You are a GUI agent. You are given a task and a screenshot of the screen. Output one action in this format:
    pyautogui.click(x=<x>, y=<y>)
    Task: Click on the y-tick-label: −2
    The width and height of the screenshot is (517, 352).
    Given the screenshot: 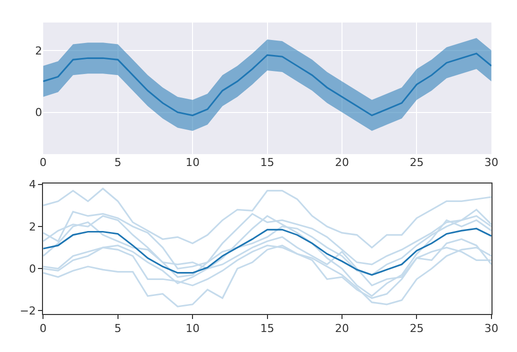 What is the action you would take?
    pyautogui.click(x=28, y=311)
    